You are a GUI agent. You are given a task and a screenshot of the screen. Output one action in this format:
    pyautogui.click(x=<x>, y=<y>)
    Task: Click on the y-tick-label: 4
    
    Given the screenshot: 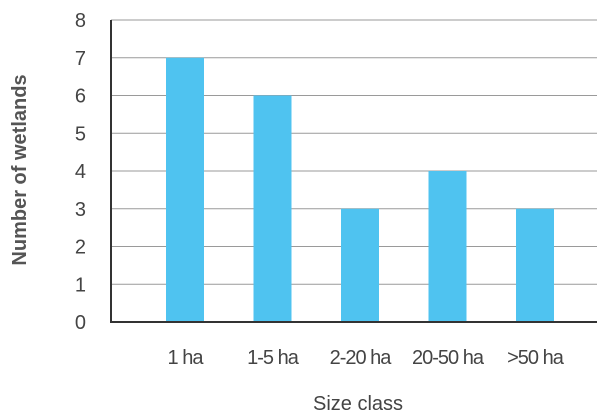 What is the action you would take?
    pyautogui.click(x=80, y=172)
    